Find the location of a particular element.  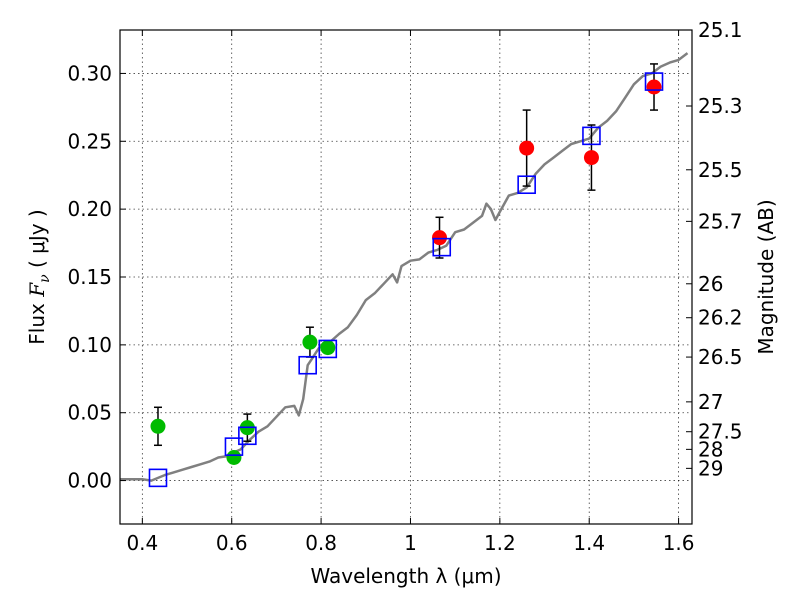

y-tick-label: 0.30 is located at coordinates (89, 73).